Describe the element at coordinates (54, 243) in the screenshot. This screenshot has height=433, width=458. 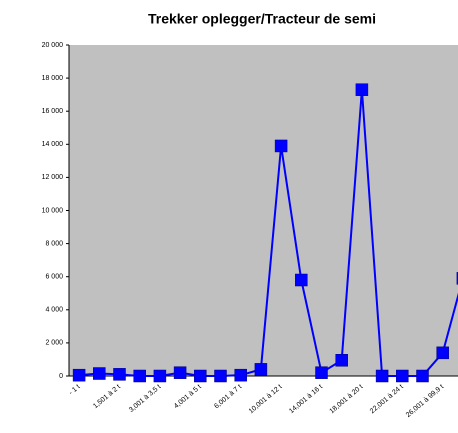
I see `y-tick-label: 8 000` at that location.